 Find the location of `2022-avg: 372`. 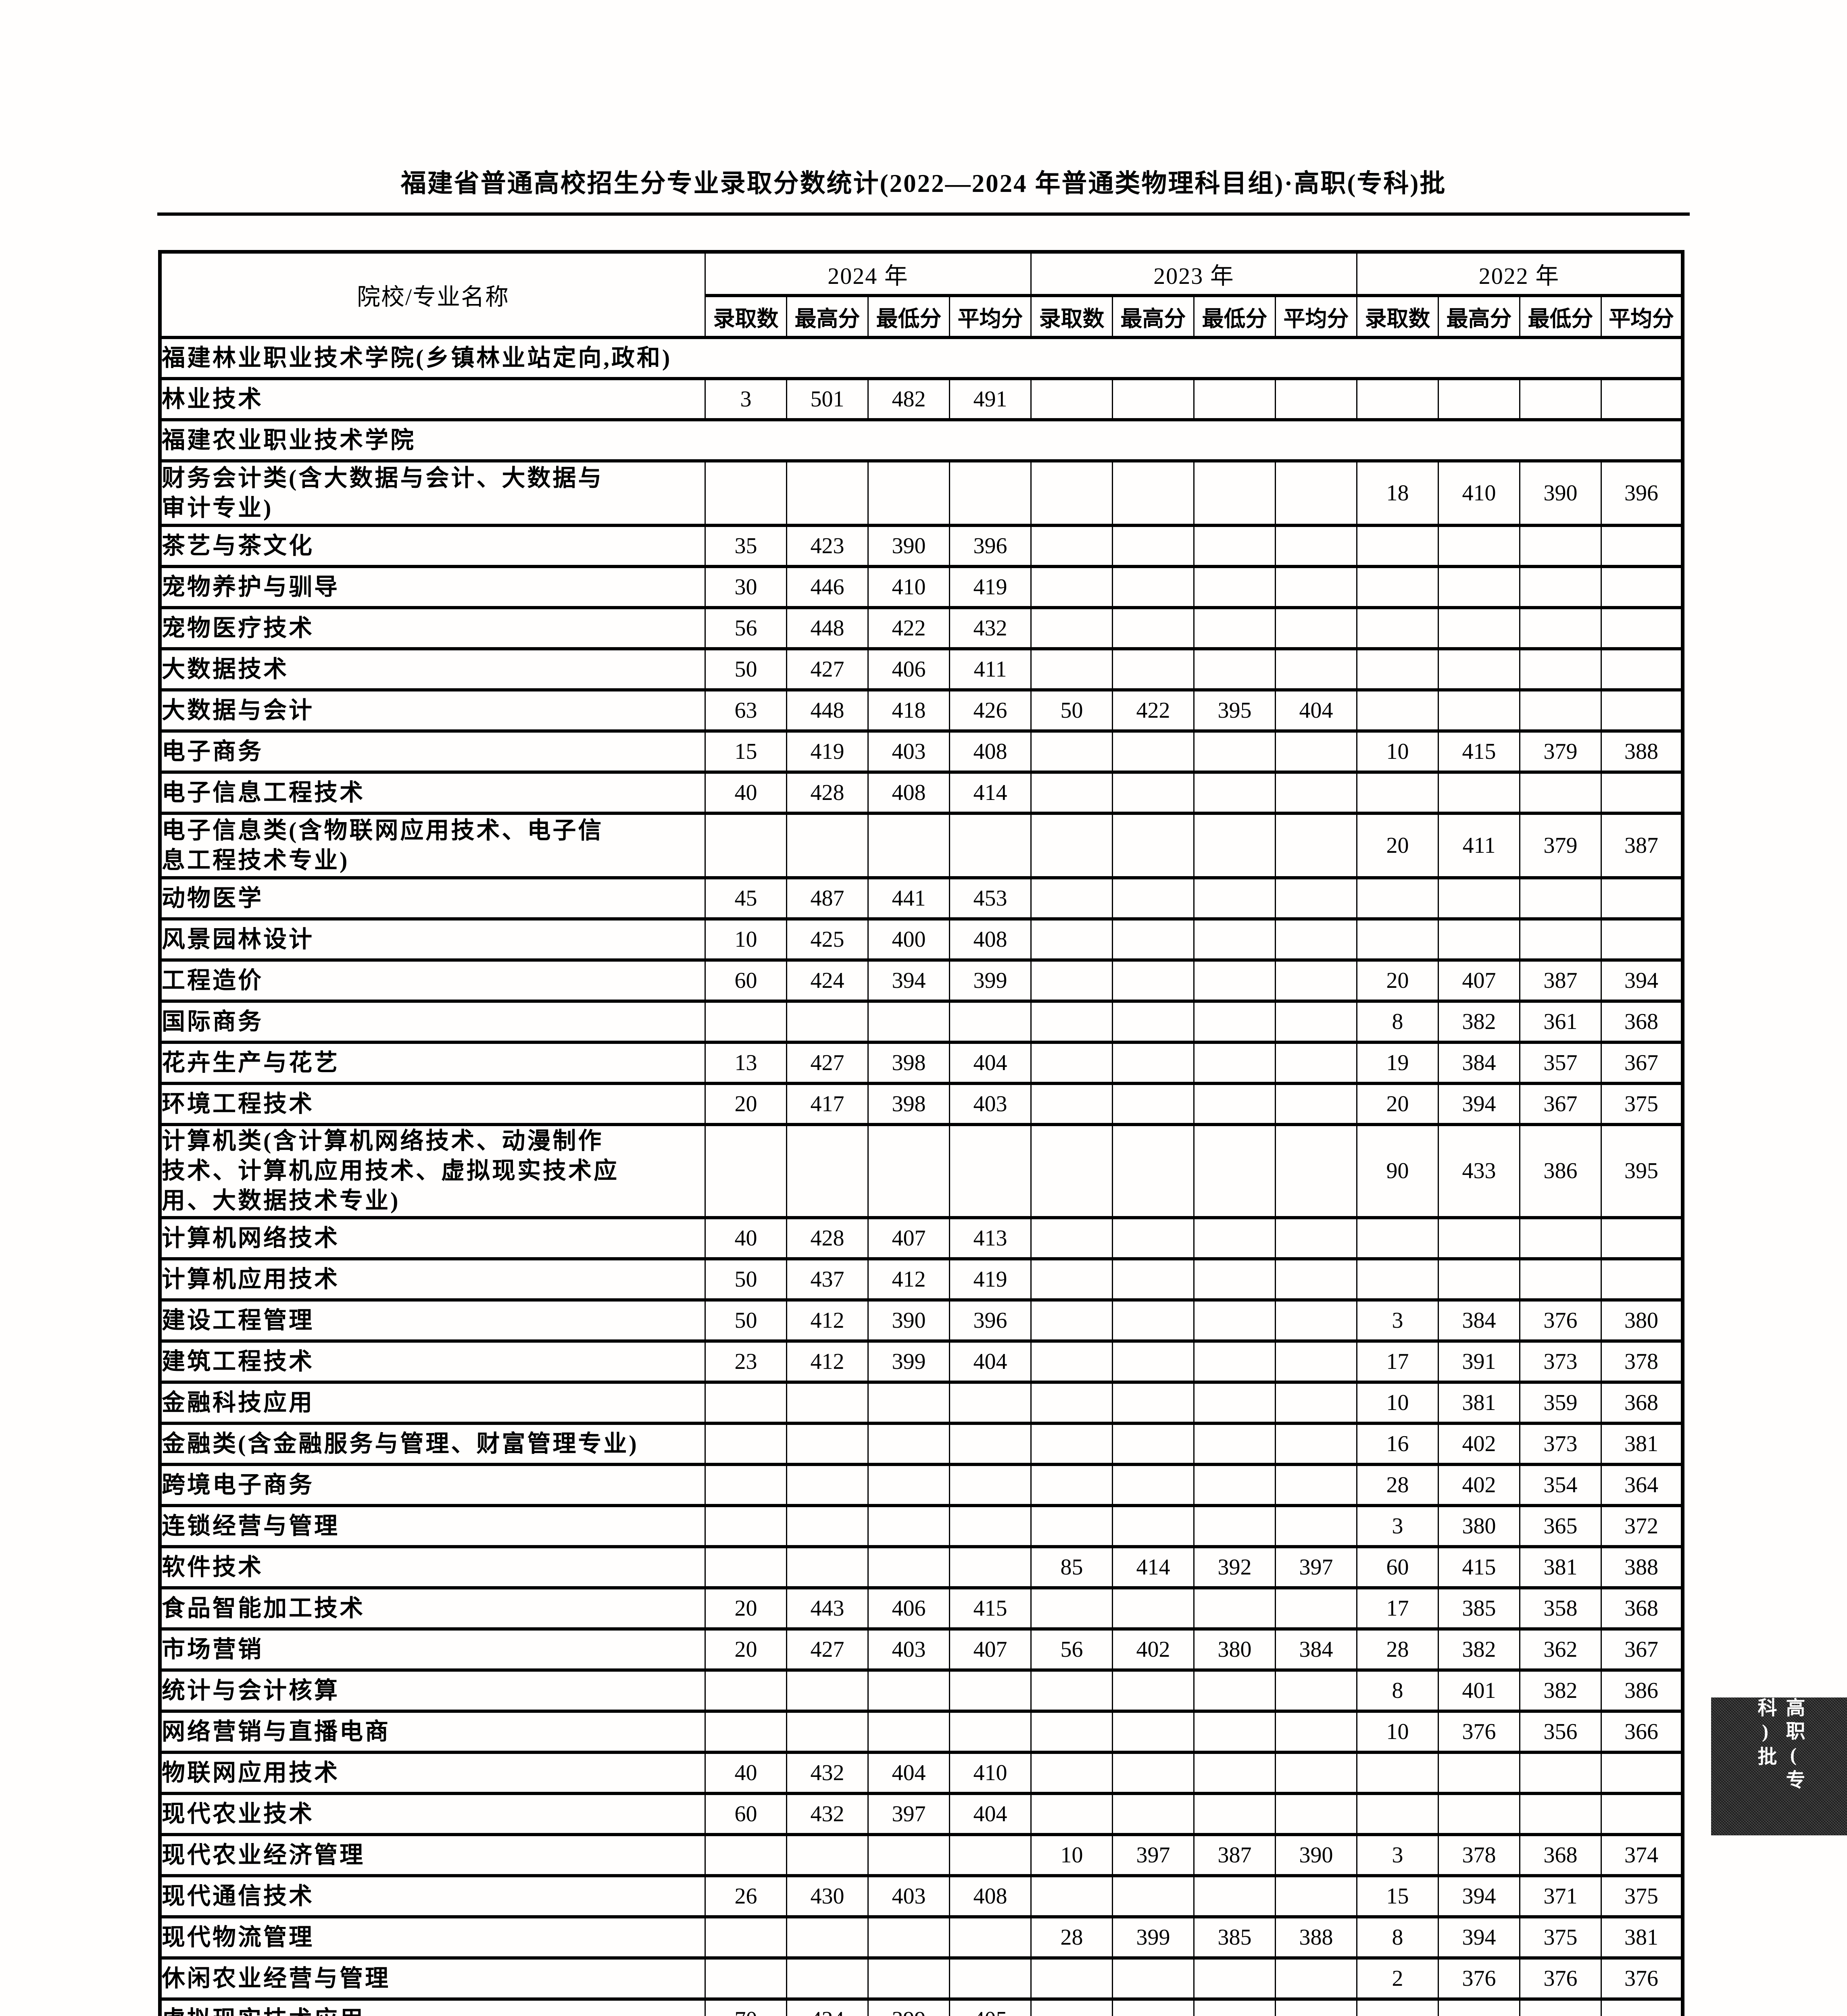

2022-avg: 372 is located at coordinates (1642, 1526).